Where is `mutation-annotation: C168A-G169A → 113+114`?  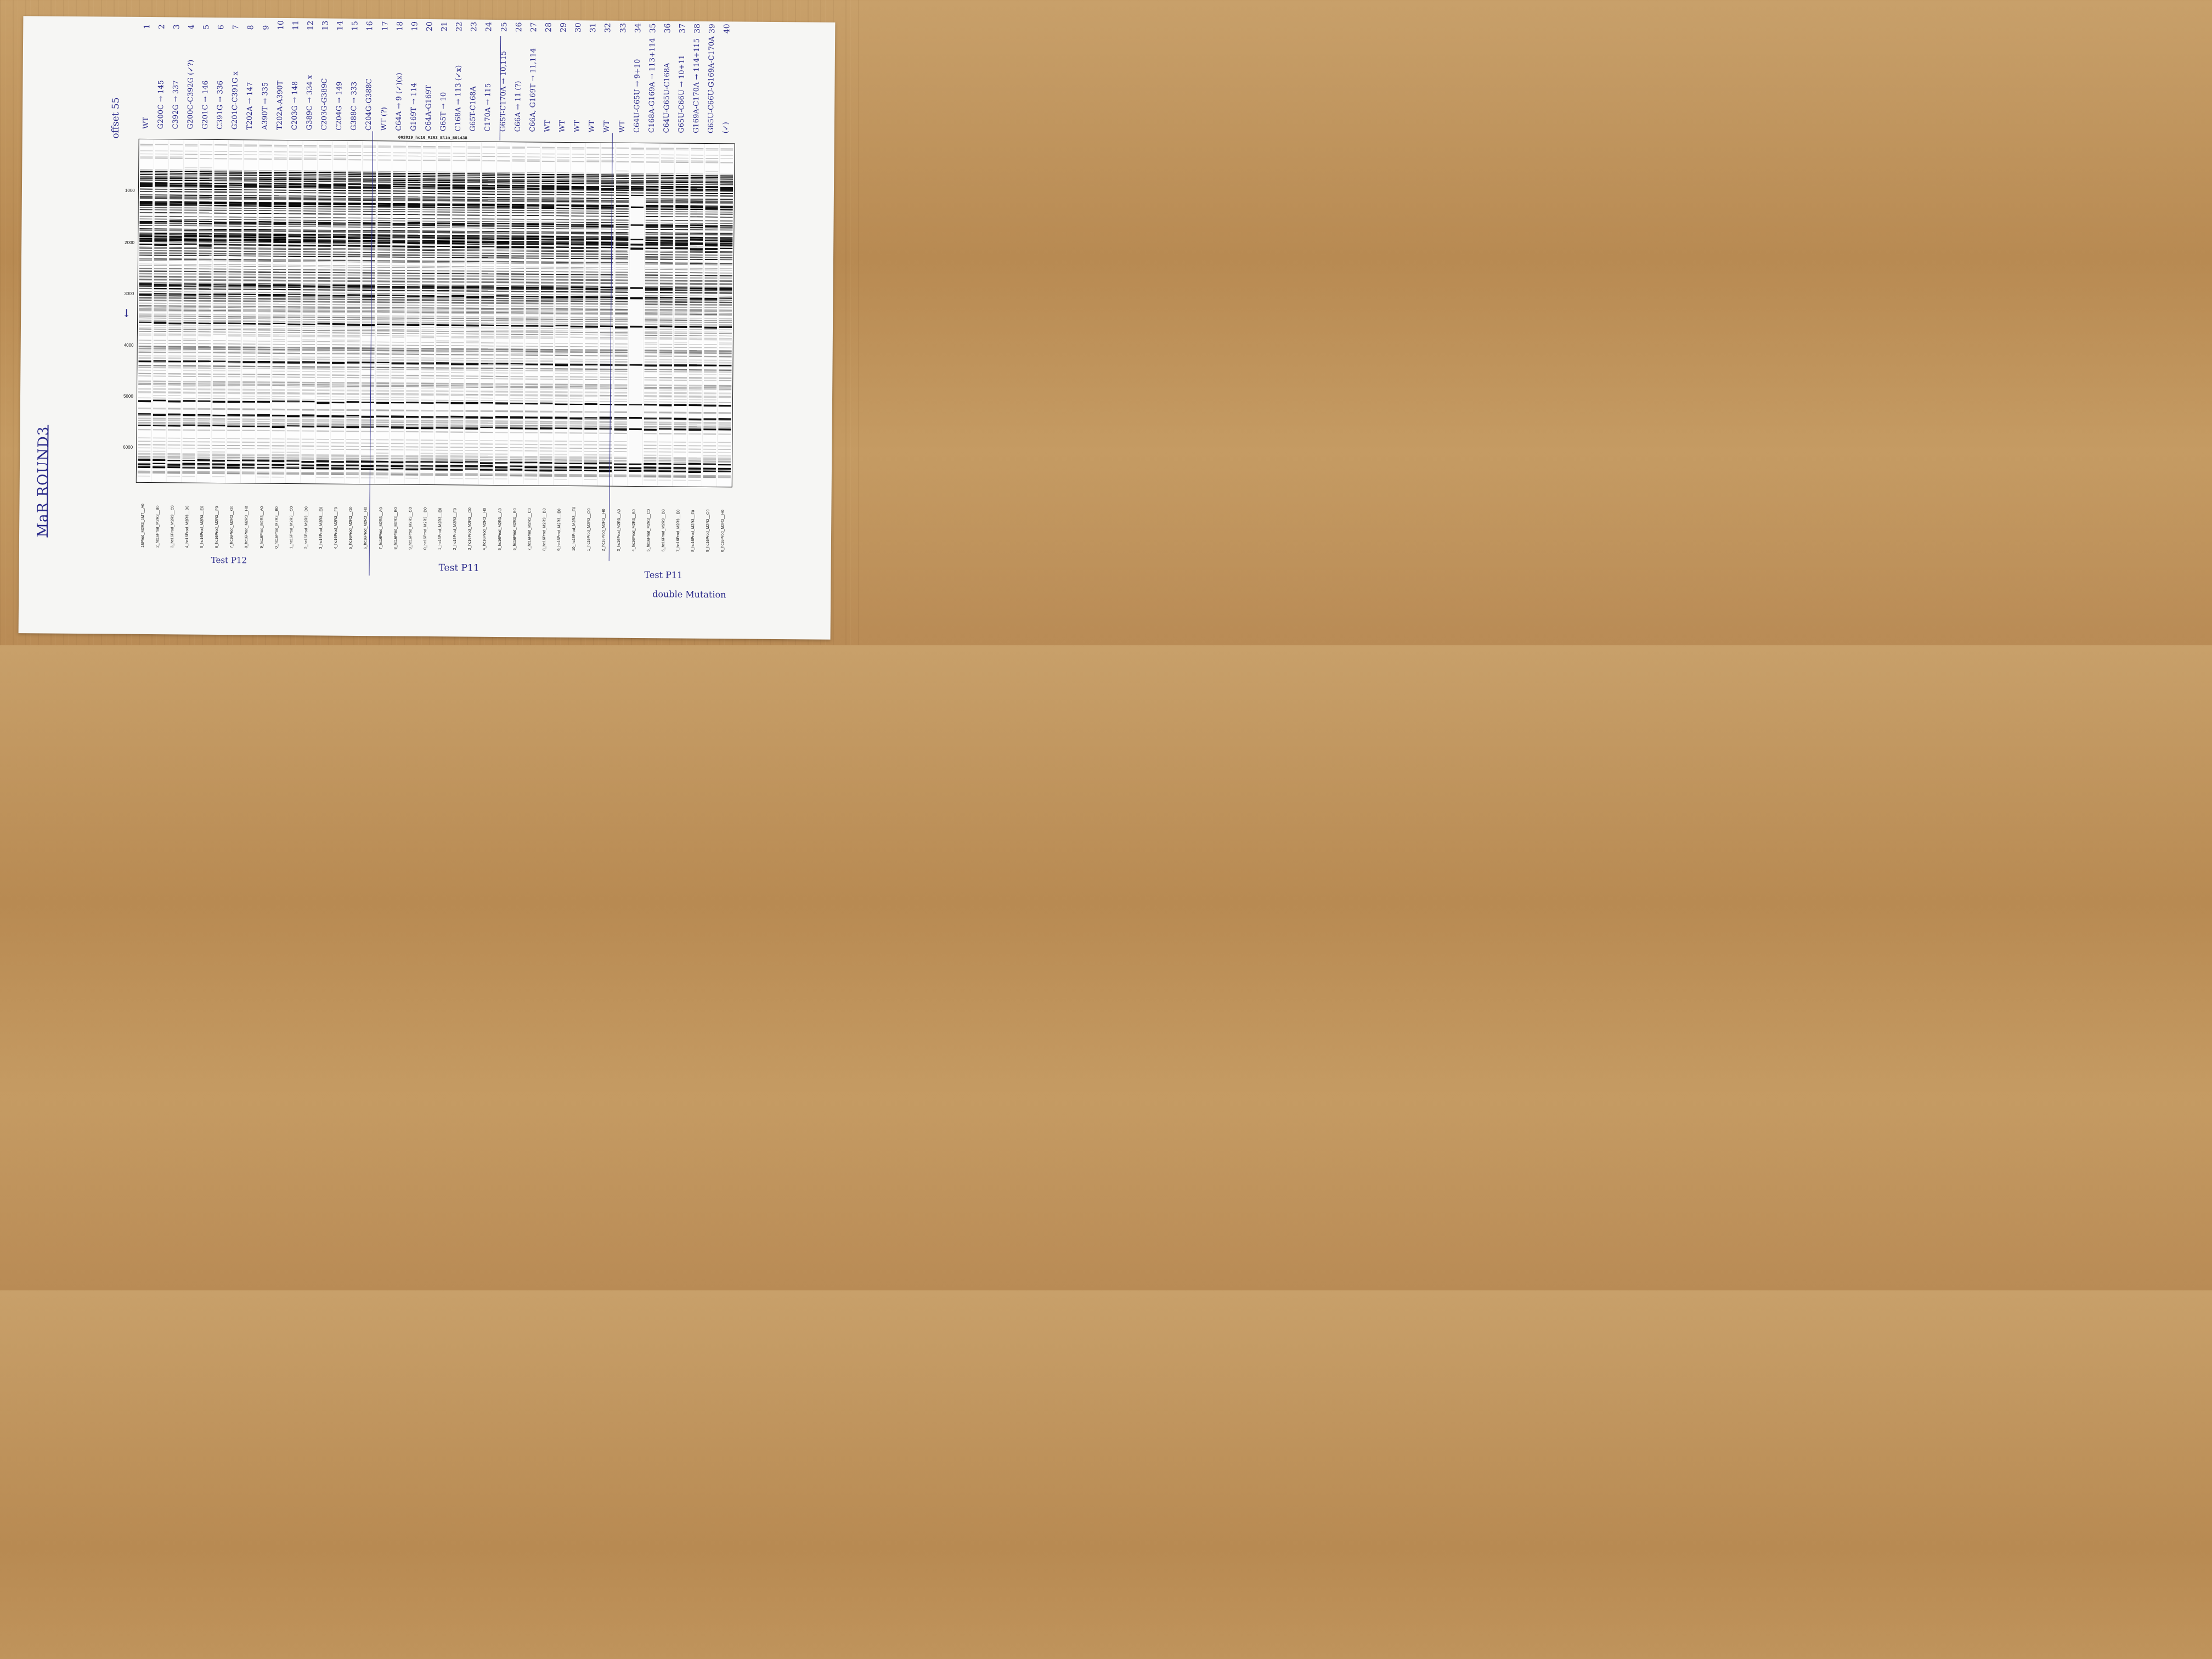
mutation-annotation: C168A-G169A → 113+114 is located at coordinates (652, 85).